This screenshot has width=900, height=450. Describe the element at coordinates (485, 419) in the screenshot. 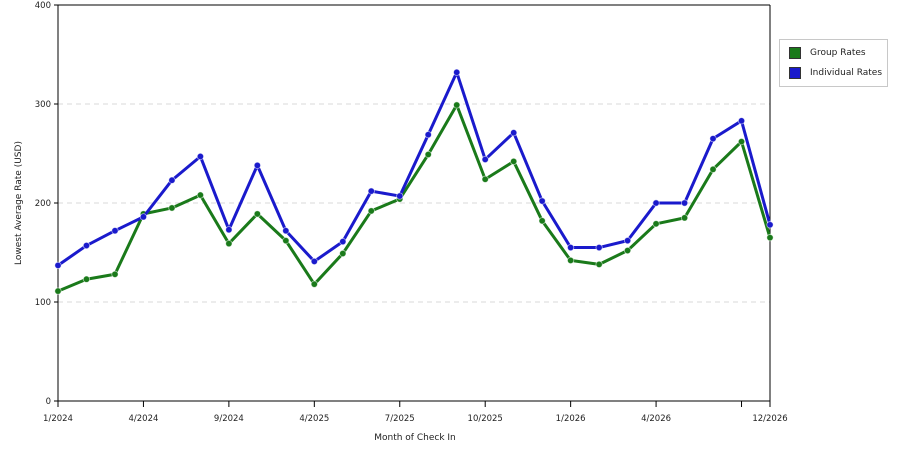

I see `x-tick-label: 10/2025` at that location.